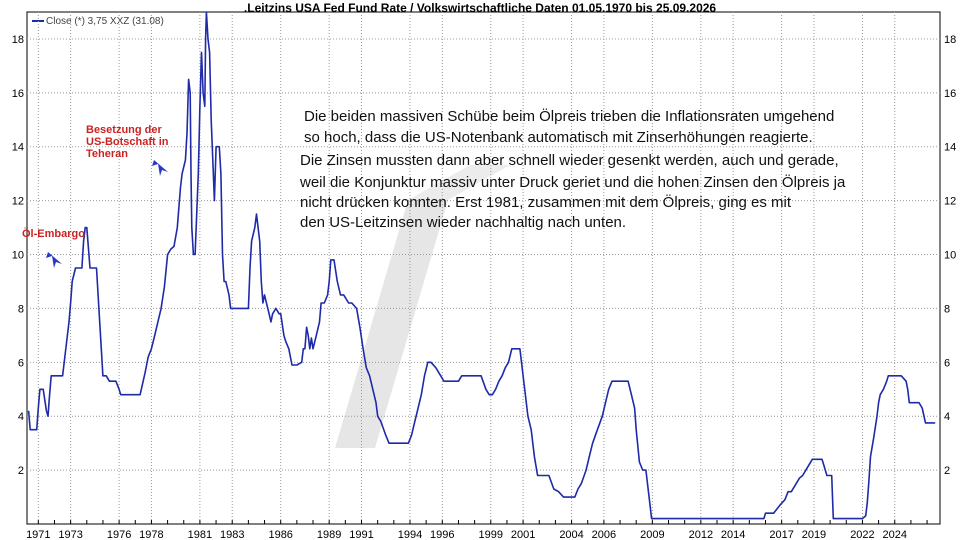  I want to click on x-tick-label: 2019, so click(814, 534).